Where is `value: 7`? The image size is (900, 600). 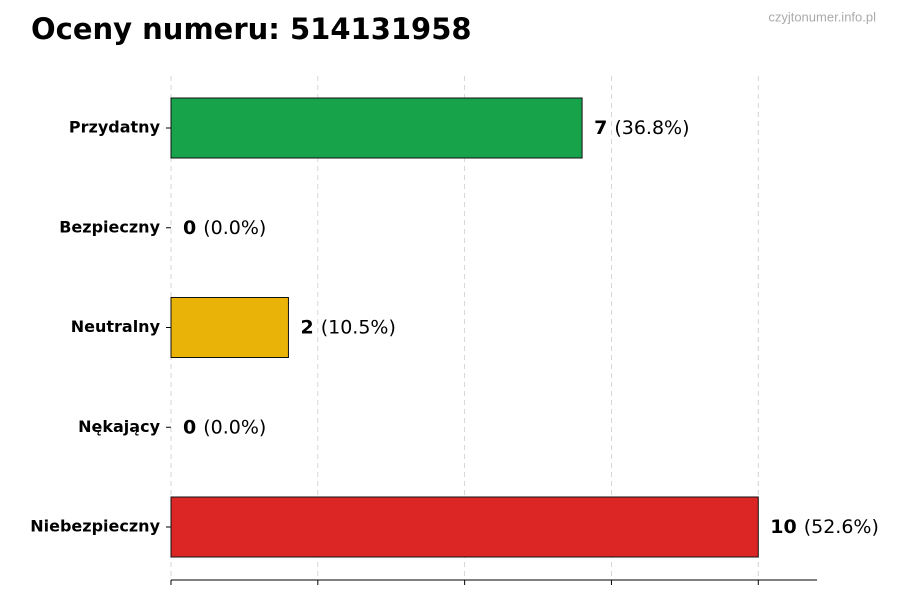 value: 7 is located at coordinates (600, 128).